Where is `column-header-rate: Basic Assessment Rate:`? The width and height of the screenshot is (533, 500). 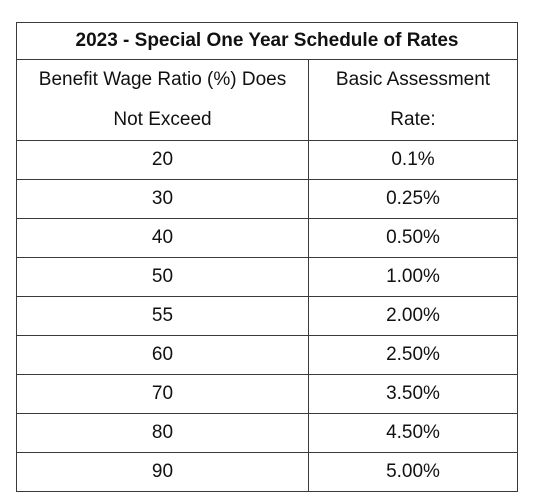
column-header-rate: Basic Assessment Rate: is located at coordinates (413, 100).